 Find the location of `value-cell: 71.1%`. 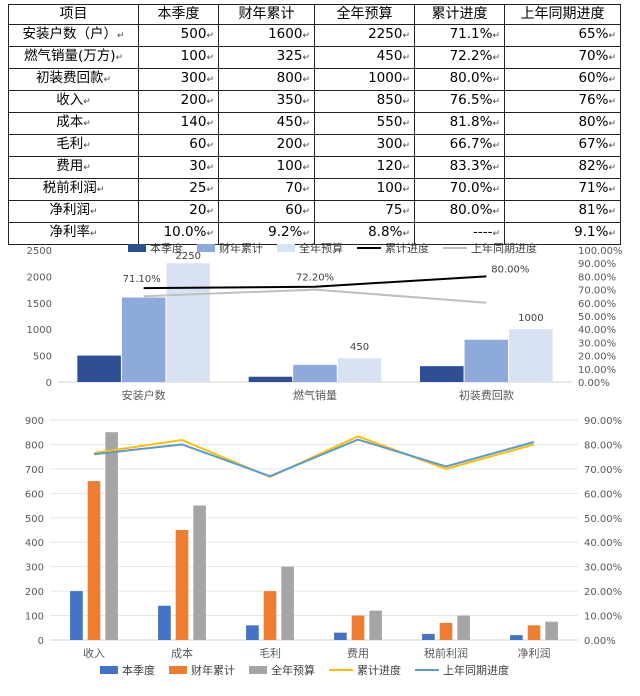

value-cell: 71.1% is located at coordinates (459, 35).